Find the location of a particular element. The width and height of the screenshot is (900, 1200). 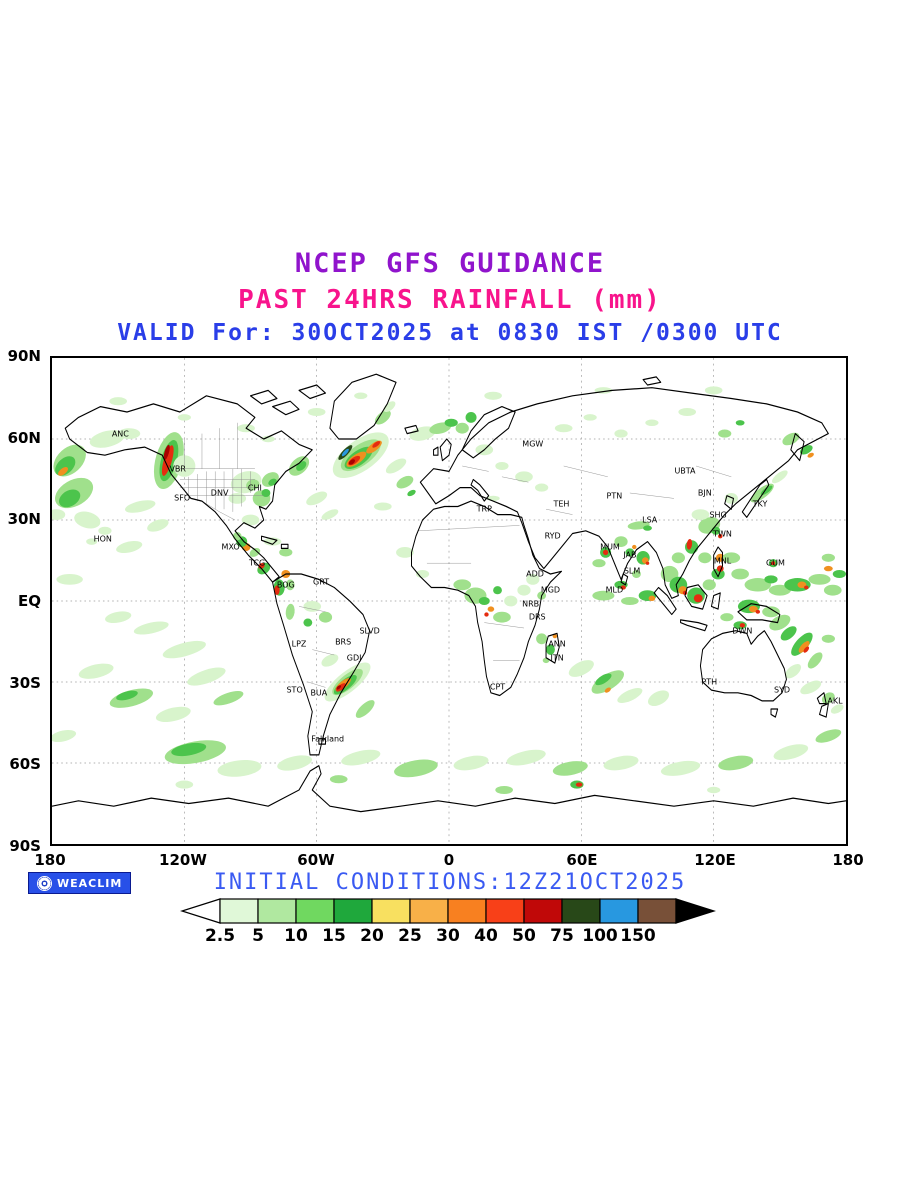

station-label: SHG is located at coordinates (718, 515).